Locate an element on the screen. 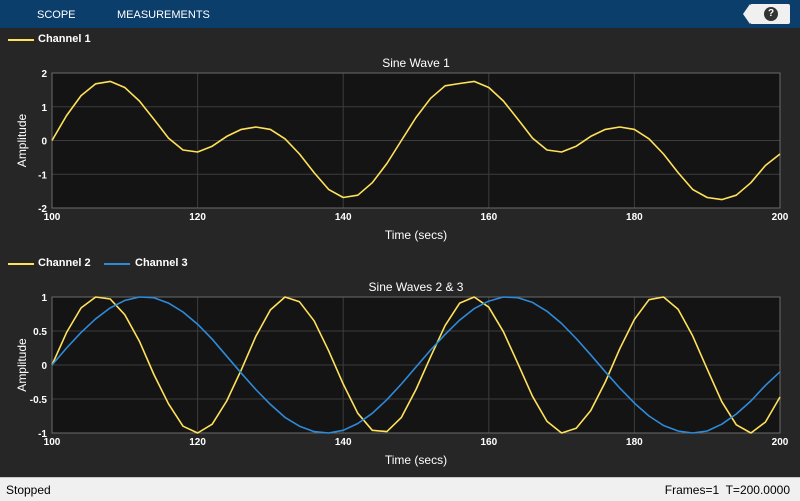  status-text: Stopped is located at coordinates (28, 490).